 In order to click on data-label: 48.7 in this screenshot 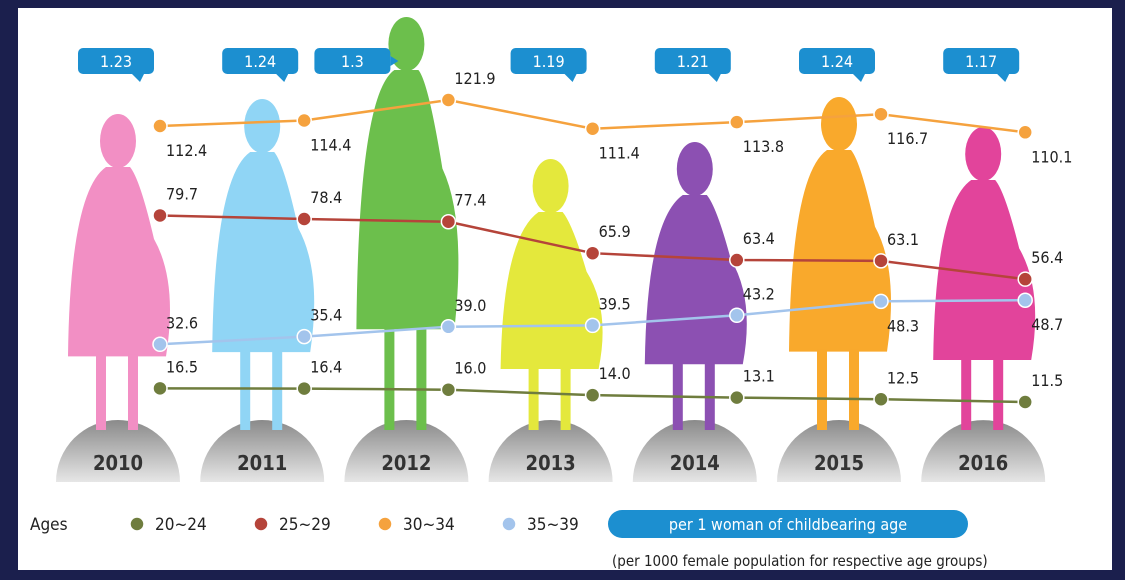, I will do `click(1047, 324)`.